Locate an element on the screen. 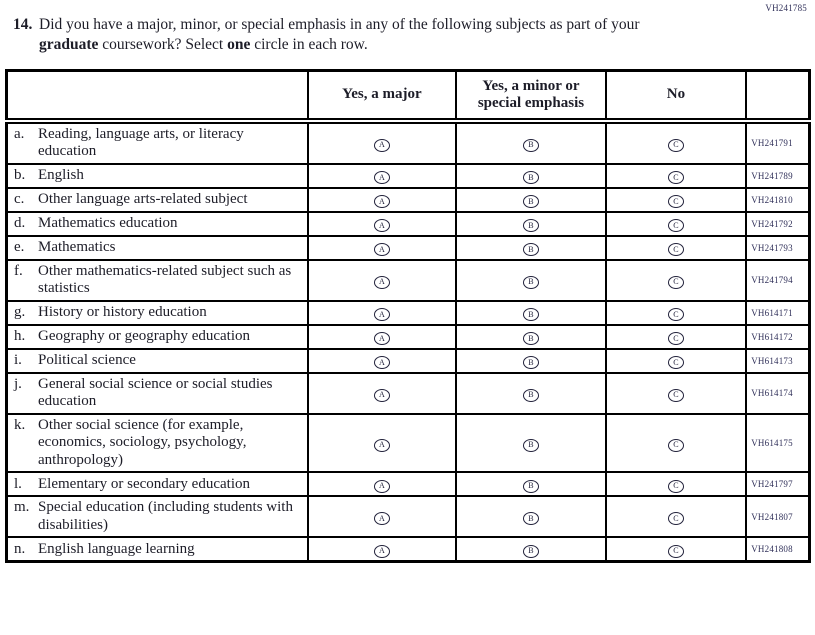  row-code: VH241793 is located at coordinates (778, 247).